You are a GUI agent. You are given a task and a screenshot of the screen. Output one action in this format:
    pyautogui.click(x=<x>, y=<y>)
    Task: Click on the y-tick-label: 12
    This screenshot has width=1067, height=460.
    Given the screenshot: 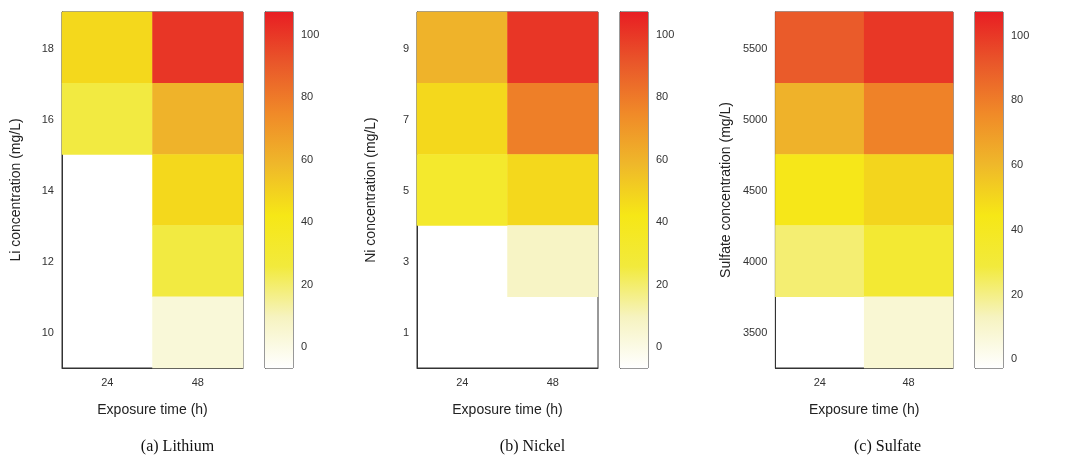 What is the action you would take?
    pyautogui.click(x=47, y=261)
    